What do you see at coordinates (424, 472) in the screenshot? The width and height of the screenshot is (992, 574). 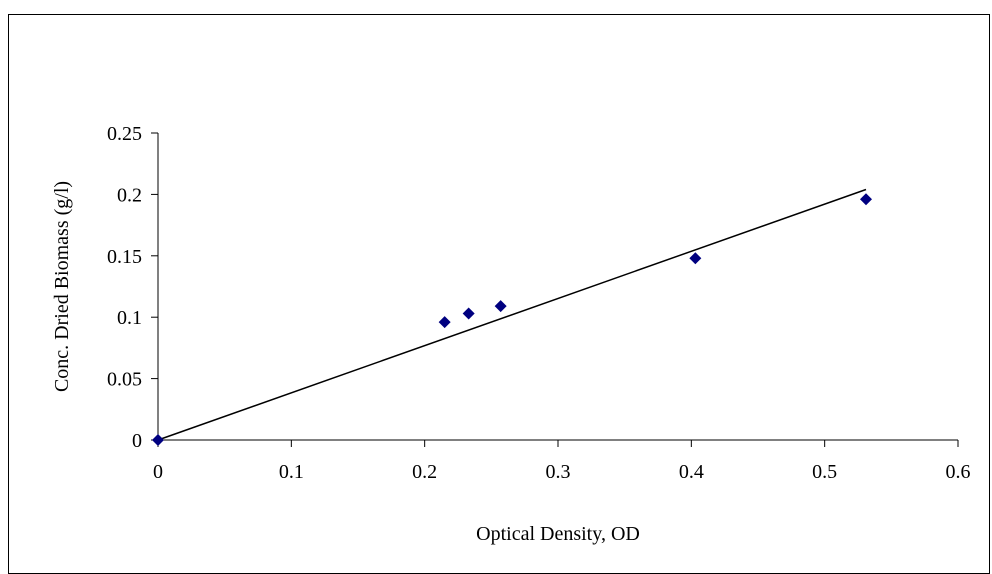 I see `x-tick-label: 0.2` at bounding box center [424, 472].